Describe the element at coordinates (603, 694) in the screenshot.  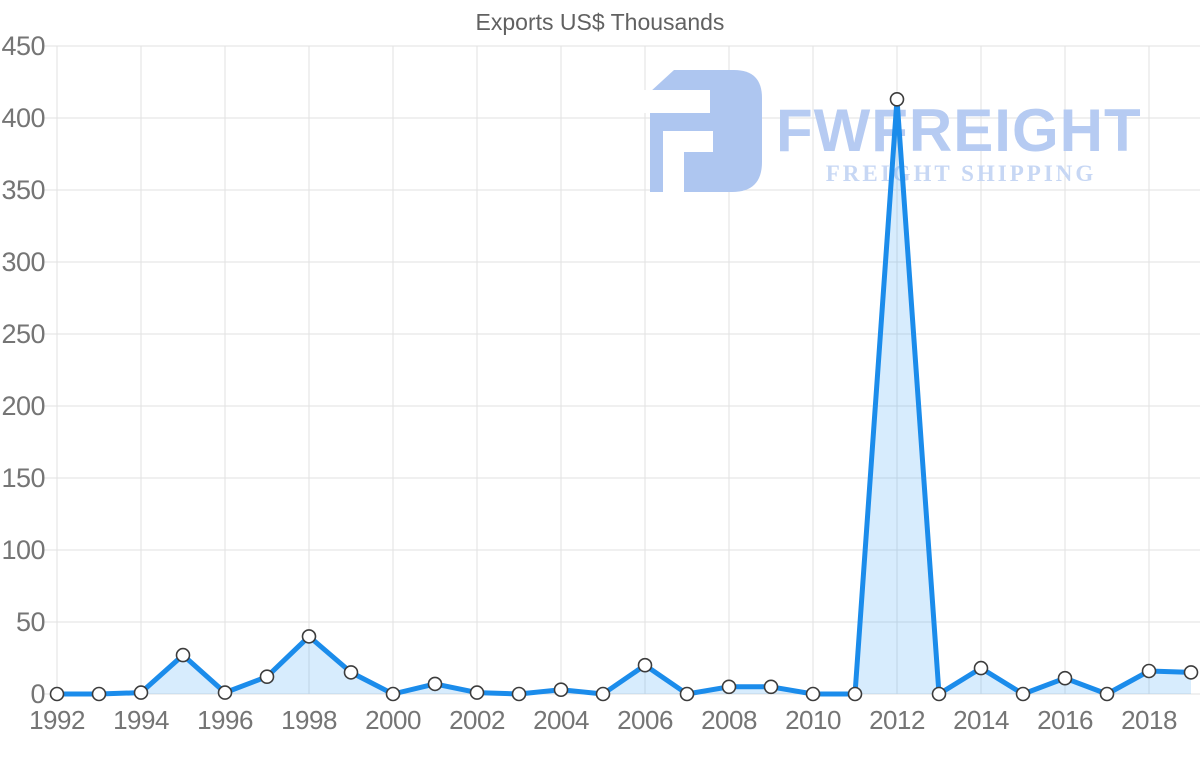
I see `data-point-2005` at that location.